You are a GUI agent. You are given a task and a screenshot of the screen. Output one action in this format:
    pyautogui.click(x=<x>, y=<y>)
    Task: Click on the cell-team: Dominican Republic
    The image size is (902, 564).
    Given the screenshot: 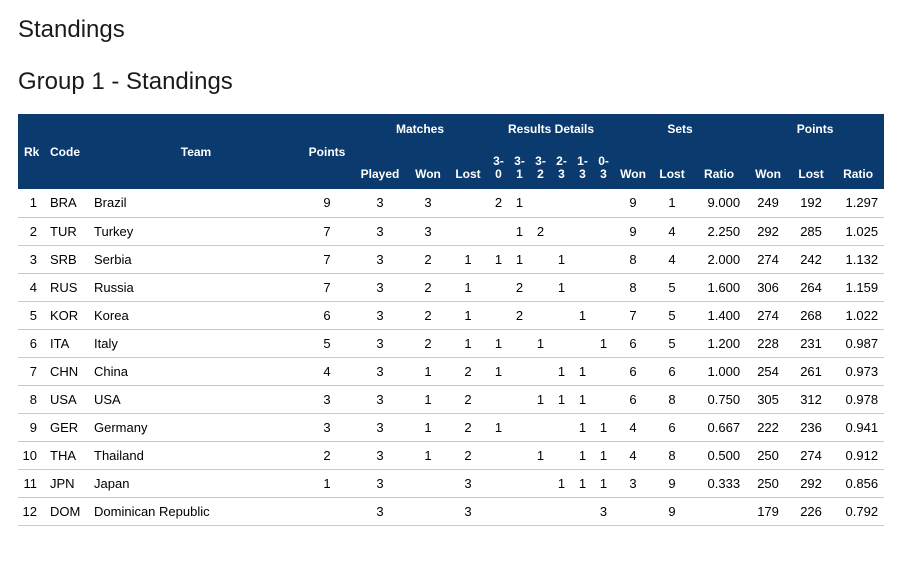 What is the action you would take?
    pyautogui.click(x=196, y=511)
    